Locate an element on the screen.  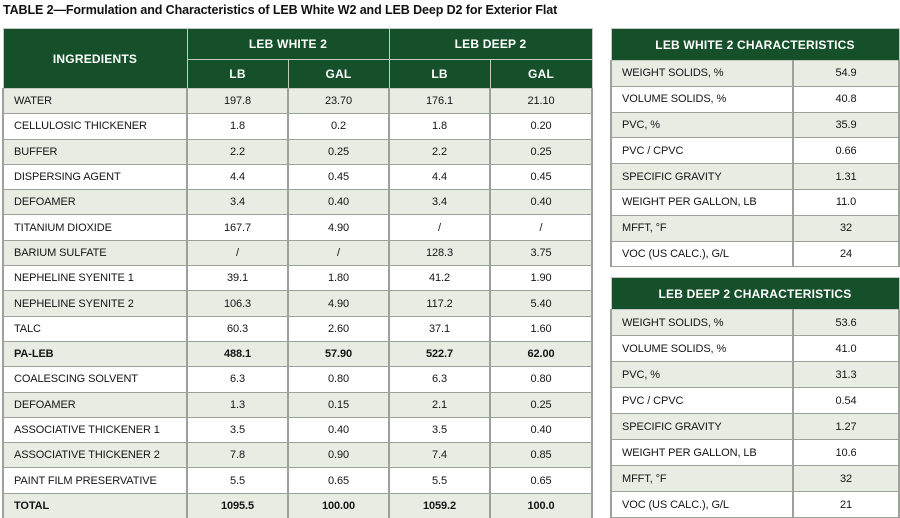
value-cell: 11.0 is located at coordinates (846, 202).